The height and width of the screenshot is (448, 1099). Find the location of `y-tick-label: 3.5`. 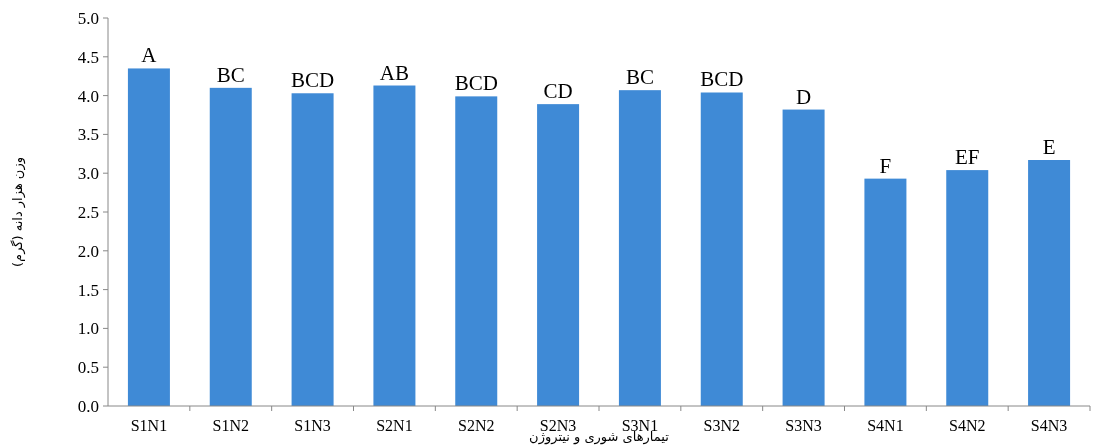

y-tick-label: 3.5 is located at coordinates (88, 135).